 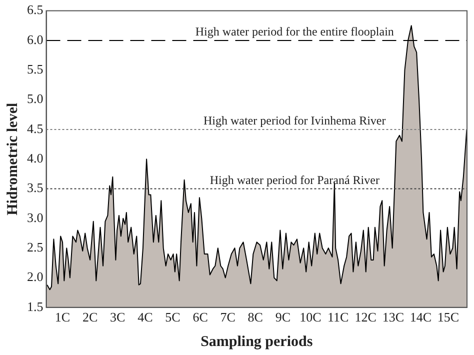 What do you see at coordinates (12, 159) in the screenshot?
I see `y-axis-title: Hidrometric level` at bounding box center [12, 159].